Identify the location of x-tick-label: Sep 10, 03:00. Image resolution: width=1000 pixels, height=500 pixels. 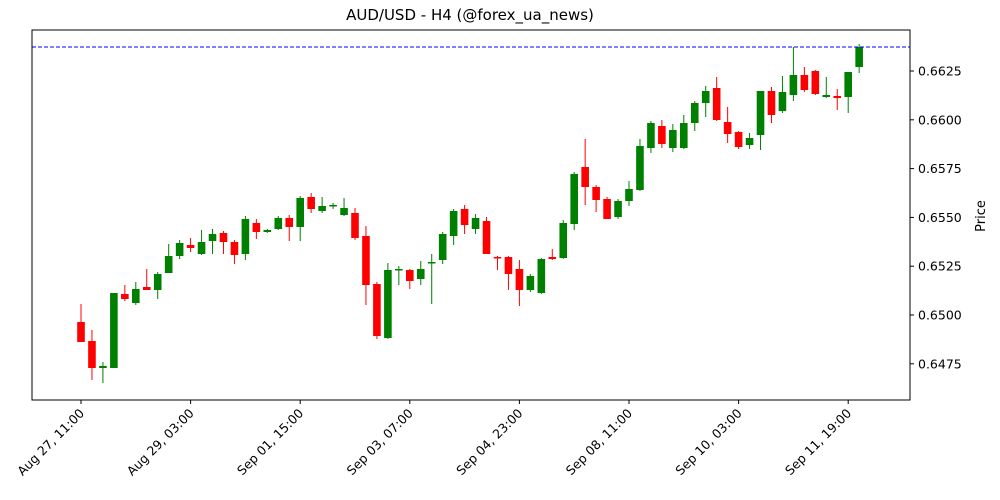
(708, 441).